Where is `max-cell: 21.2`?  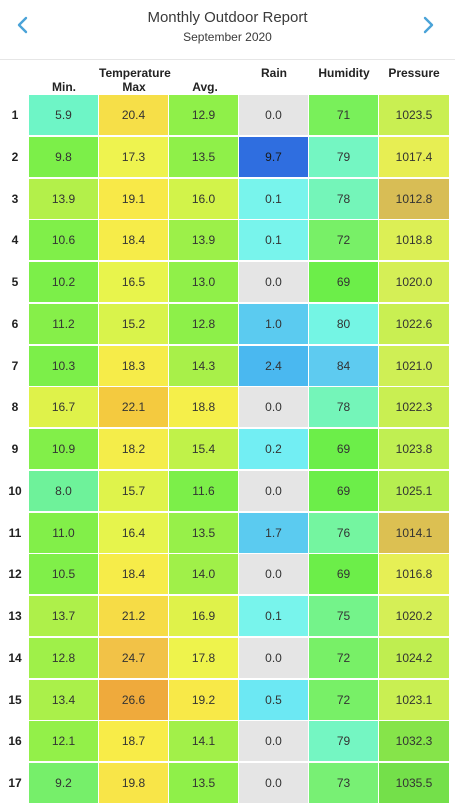 max-cell: 21.2 is located at coordinates (133, 616).